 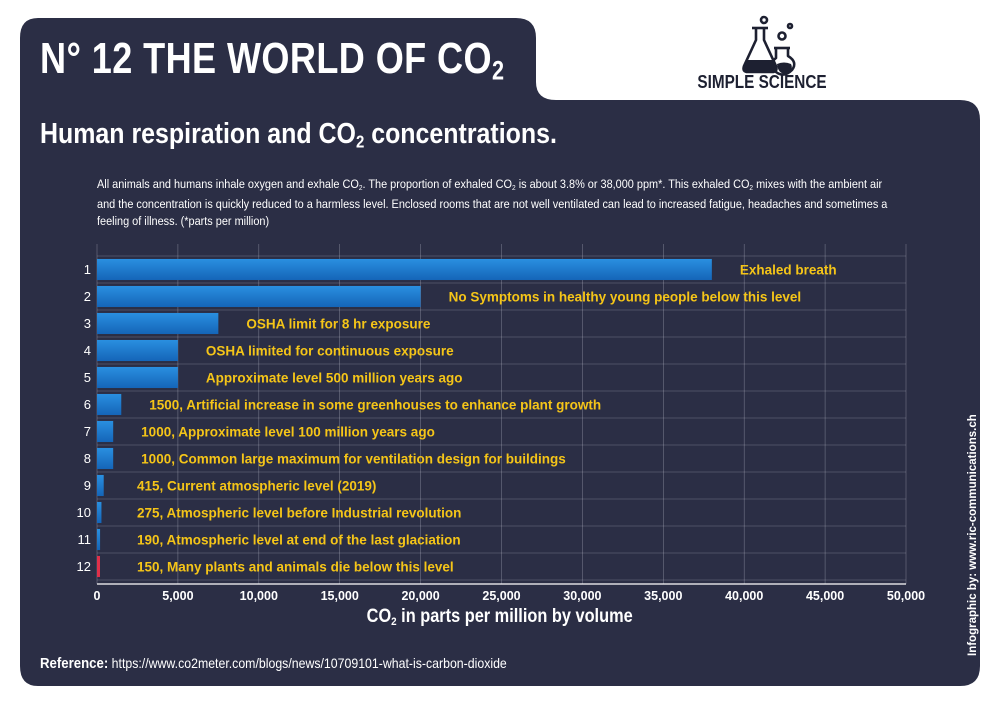 What do you see at coordinates (256, 486) in the screenshot?
I see `bar-label-9: 415, Current atmospheric level (2019)` at bounding box center [256, 486].